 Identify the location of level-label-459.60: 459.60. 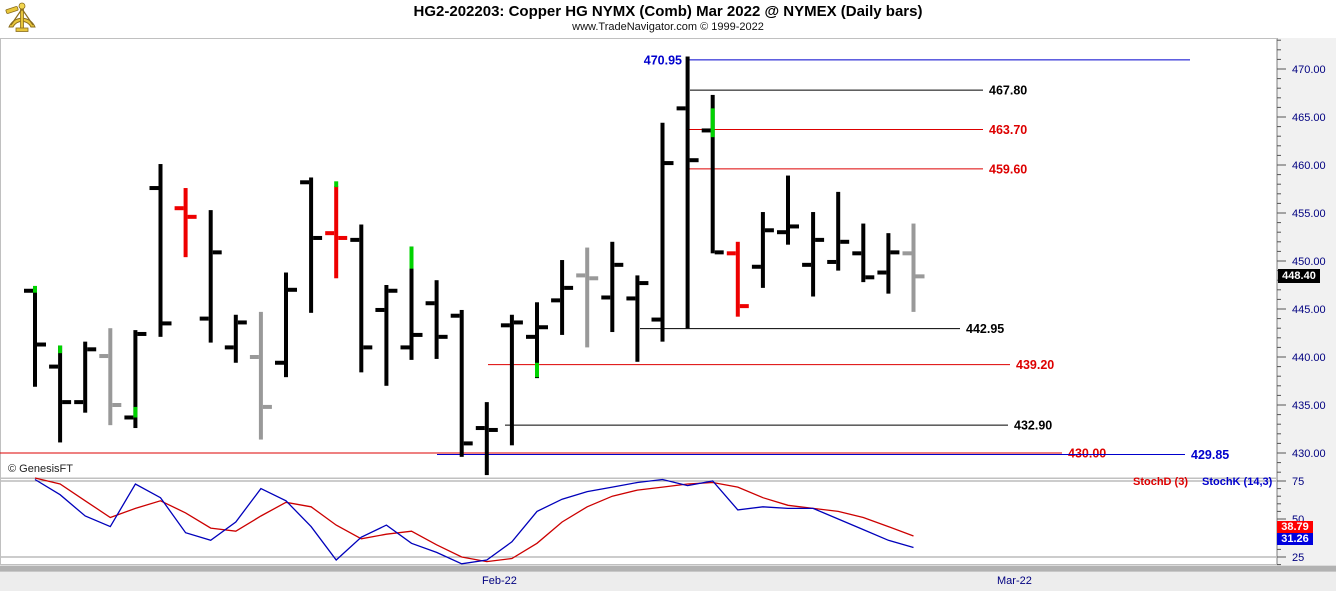
(1008, 169).